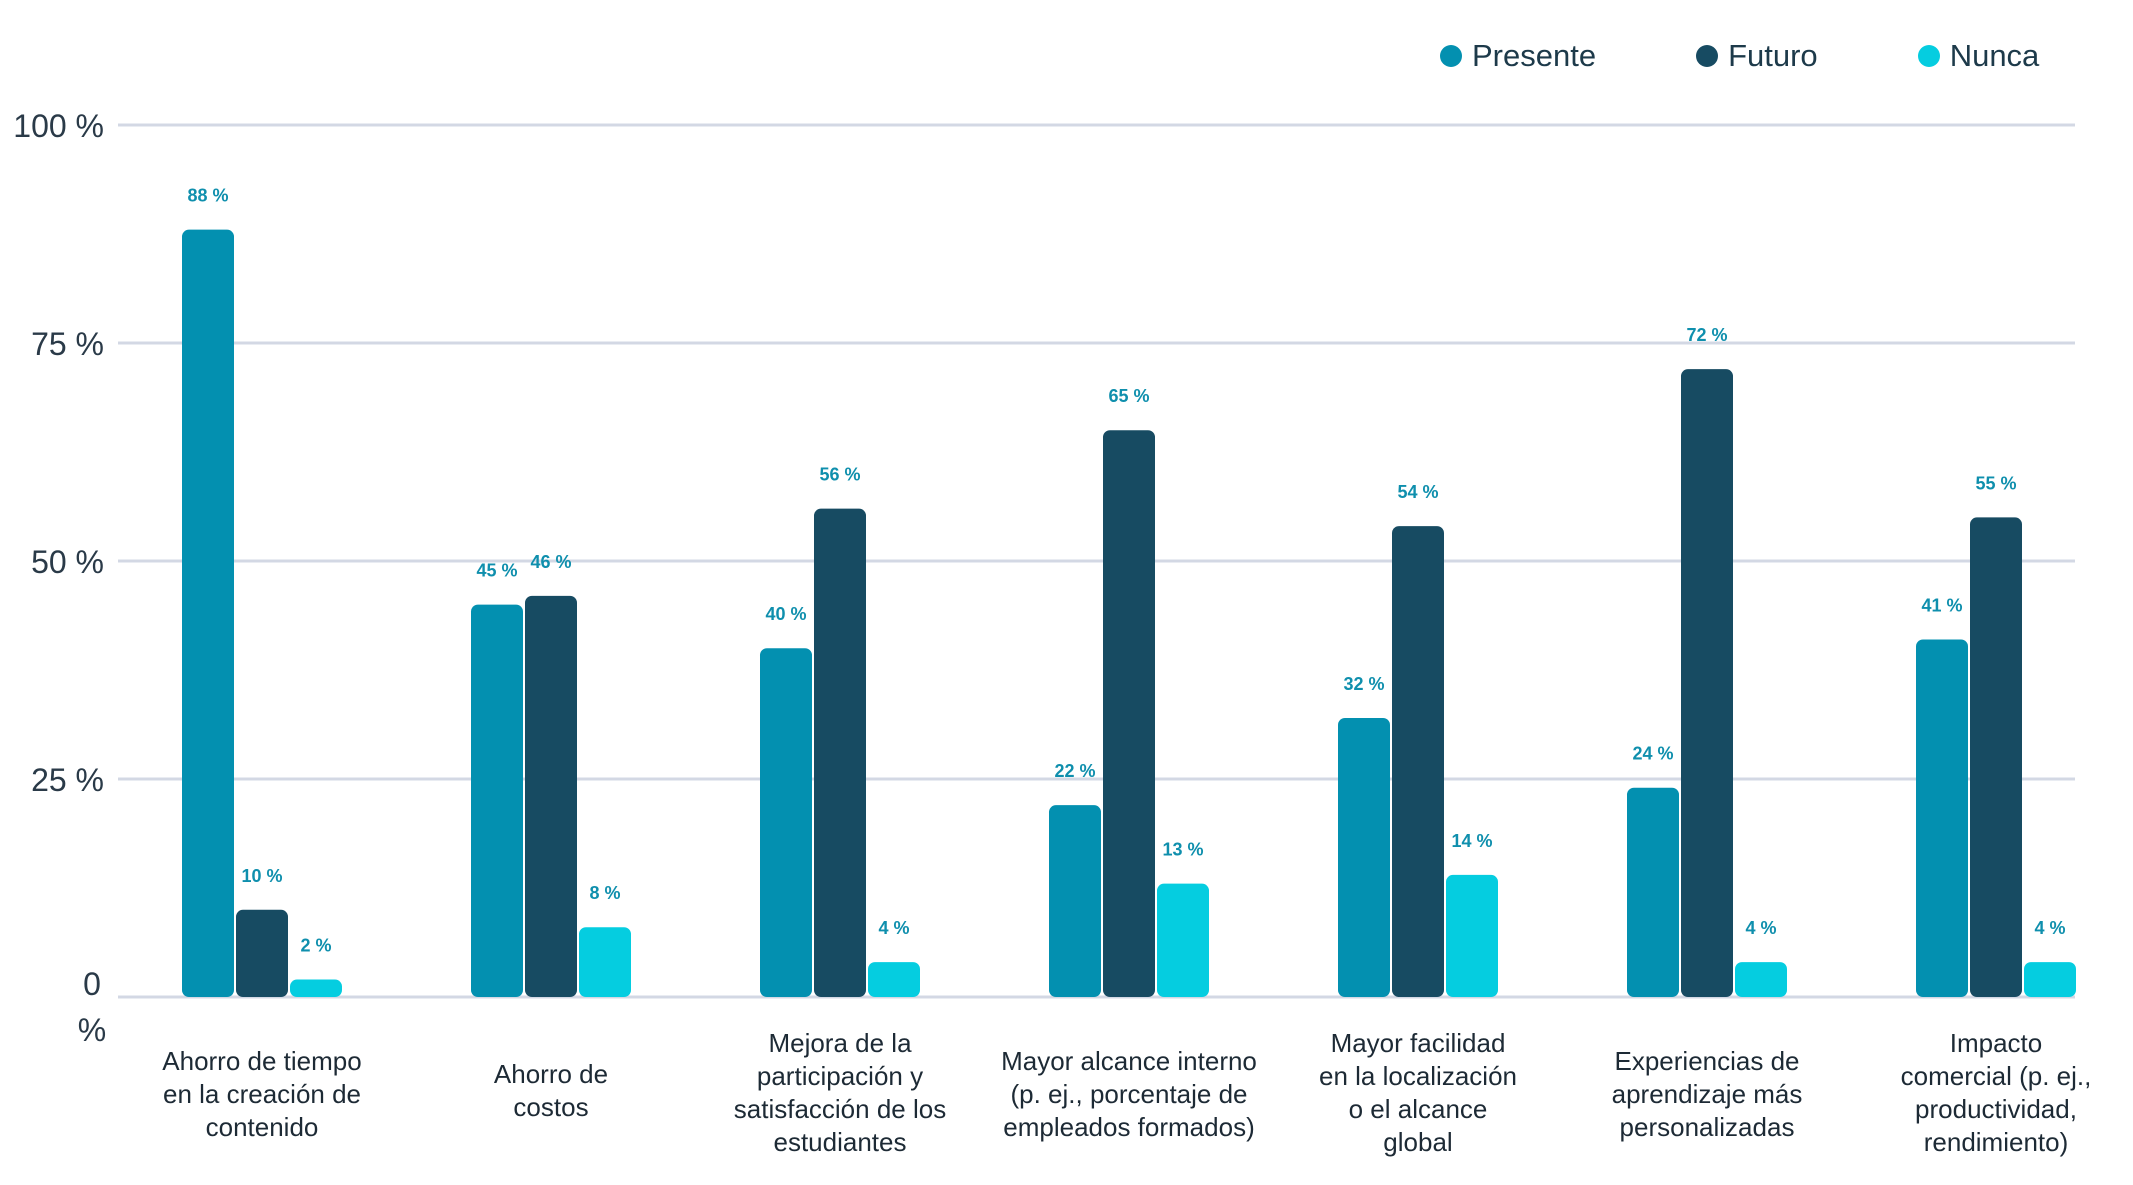 This screenshot has width=2133, height=1185. What do you see at coordinates (1128, 396) in the screenshot?
I see `data-label: 65 %` at bounding box center [1128, 396].